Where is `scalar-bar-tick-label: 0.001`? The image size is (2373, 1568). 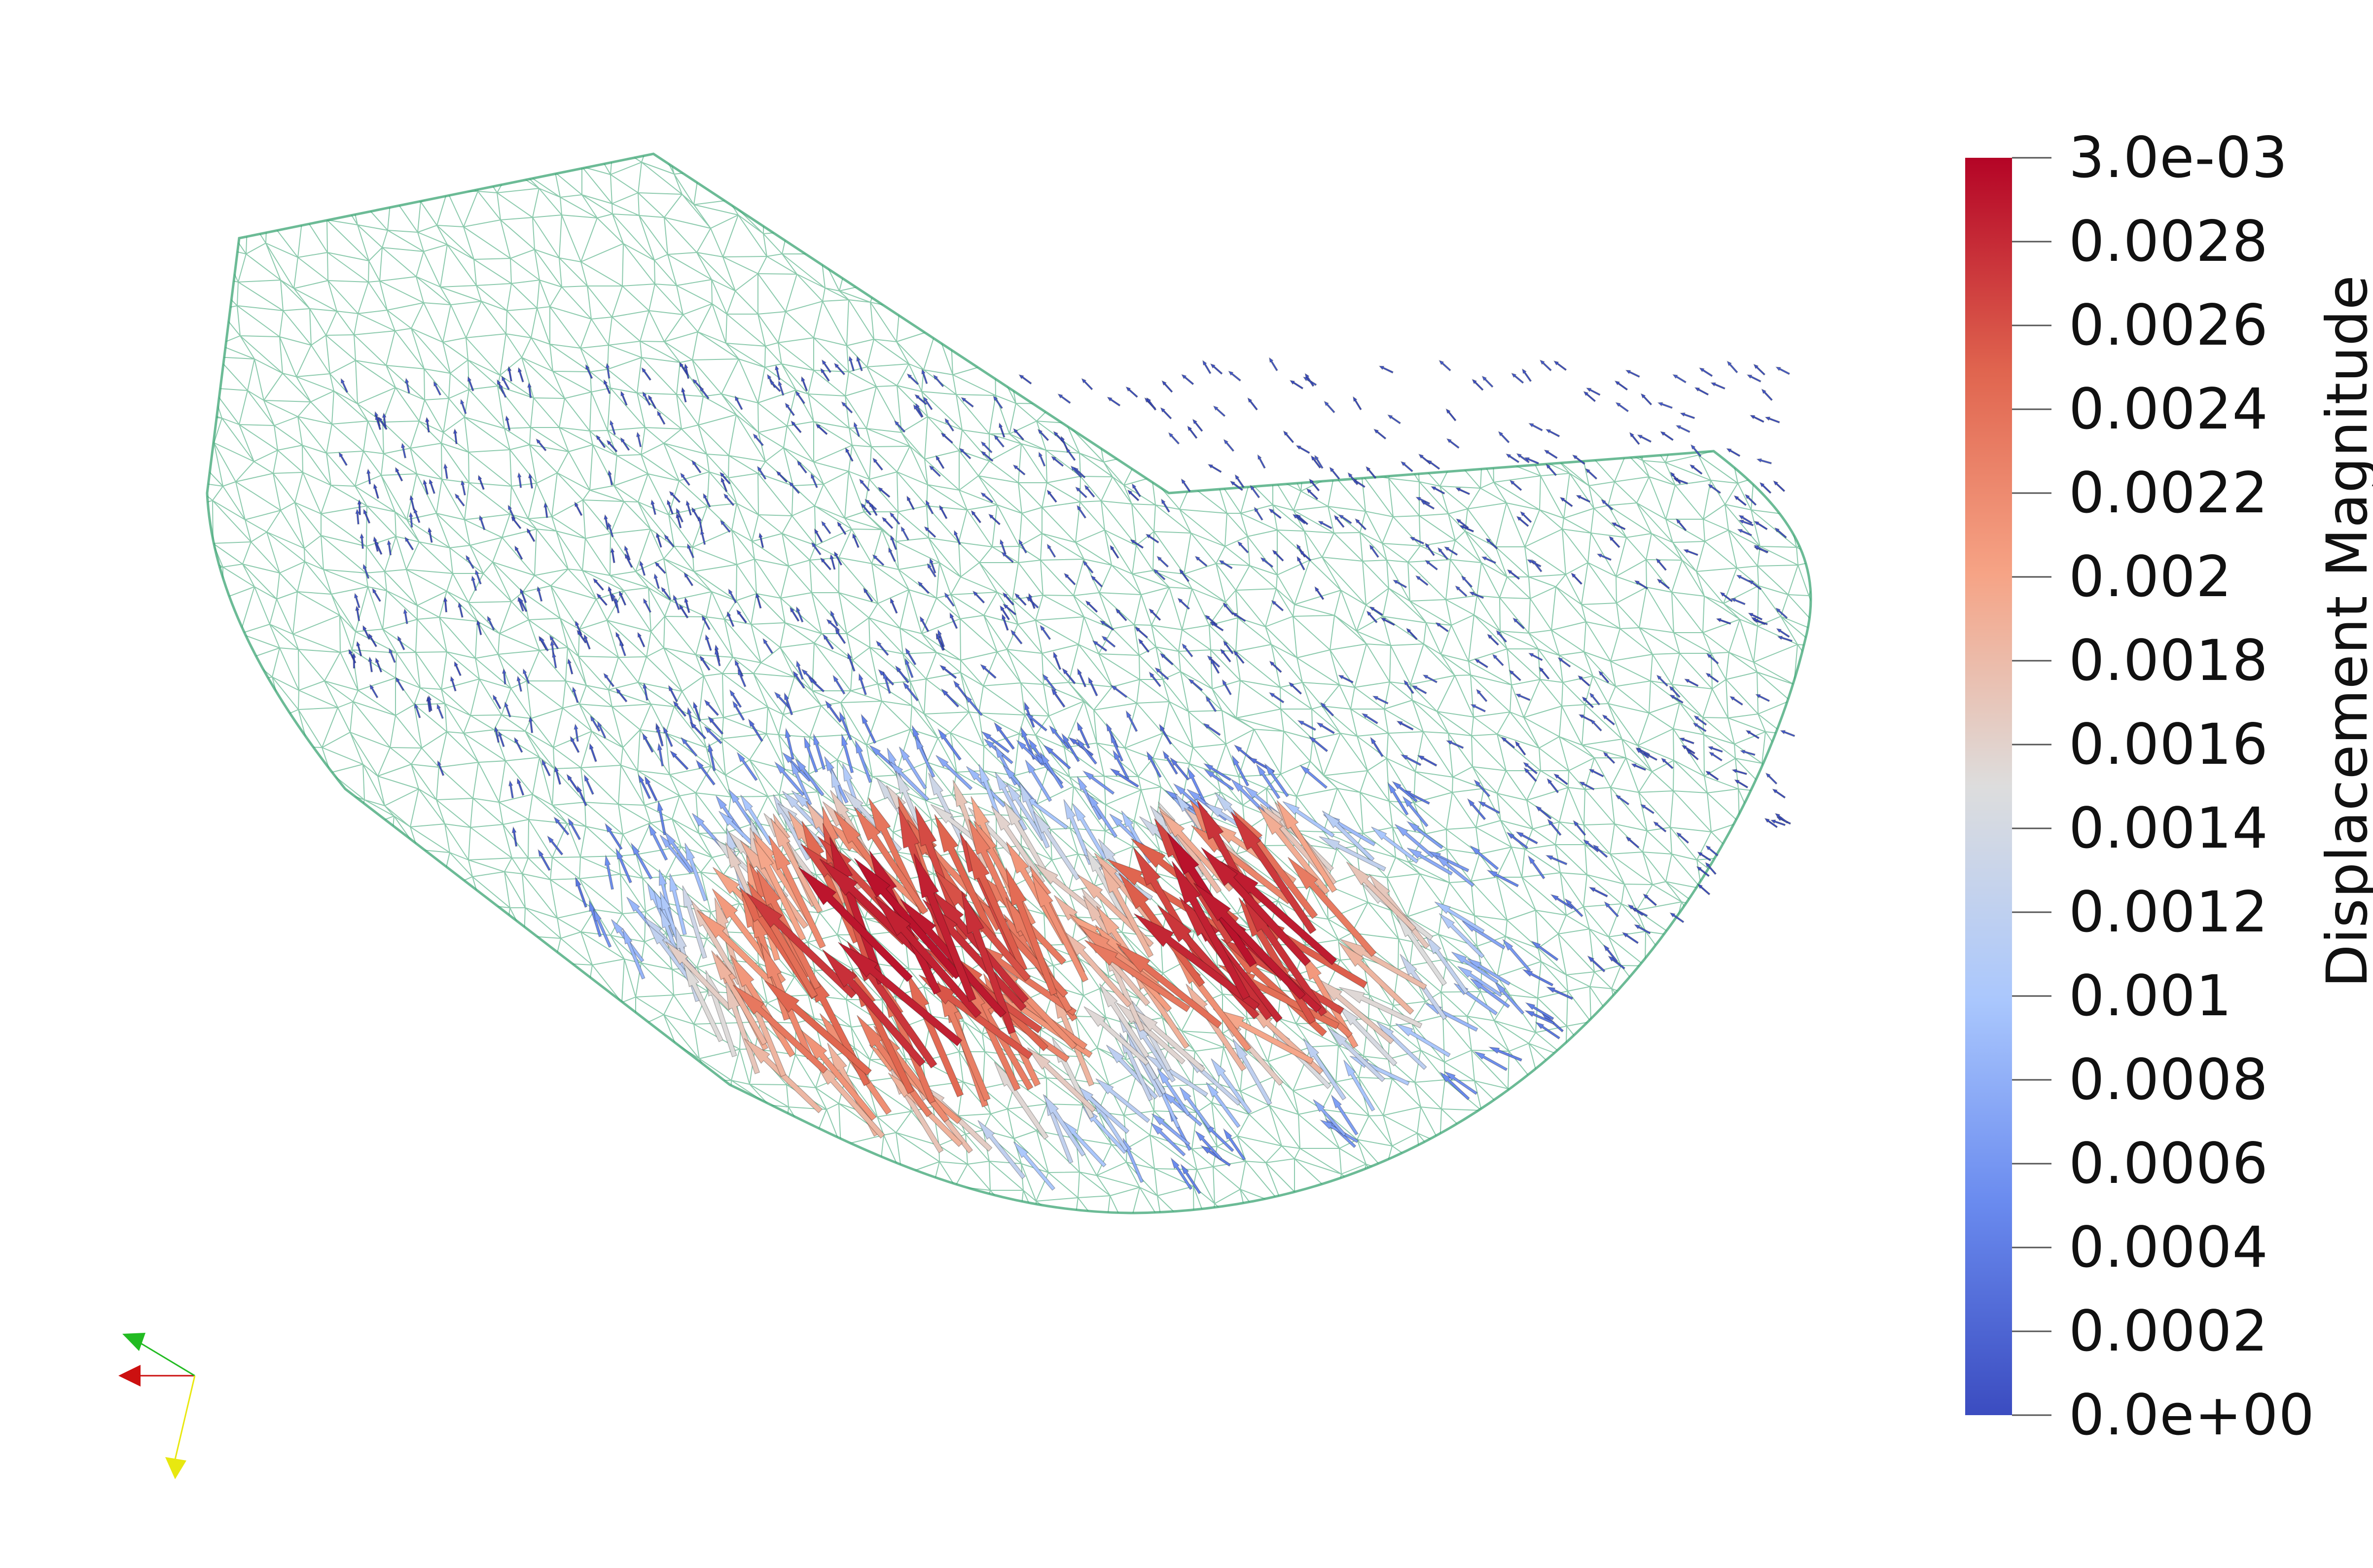 scalar-bar-tick-label: 0.001 is located at coordinates (2150, 996).